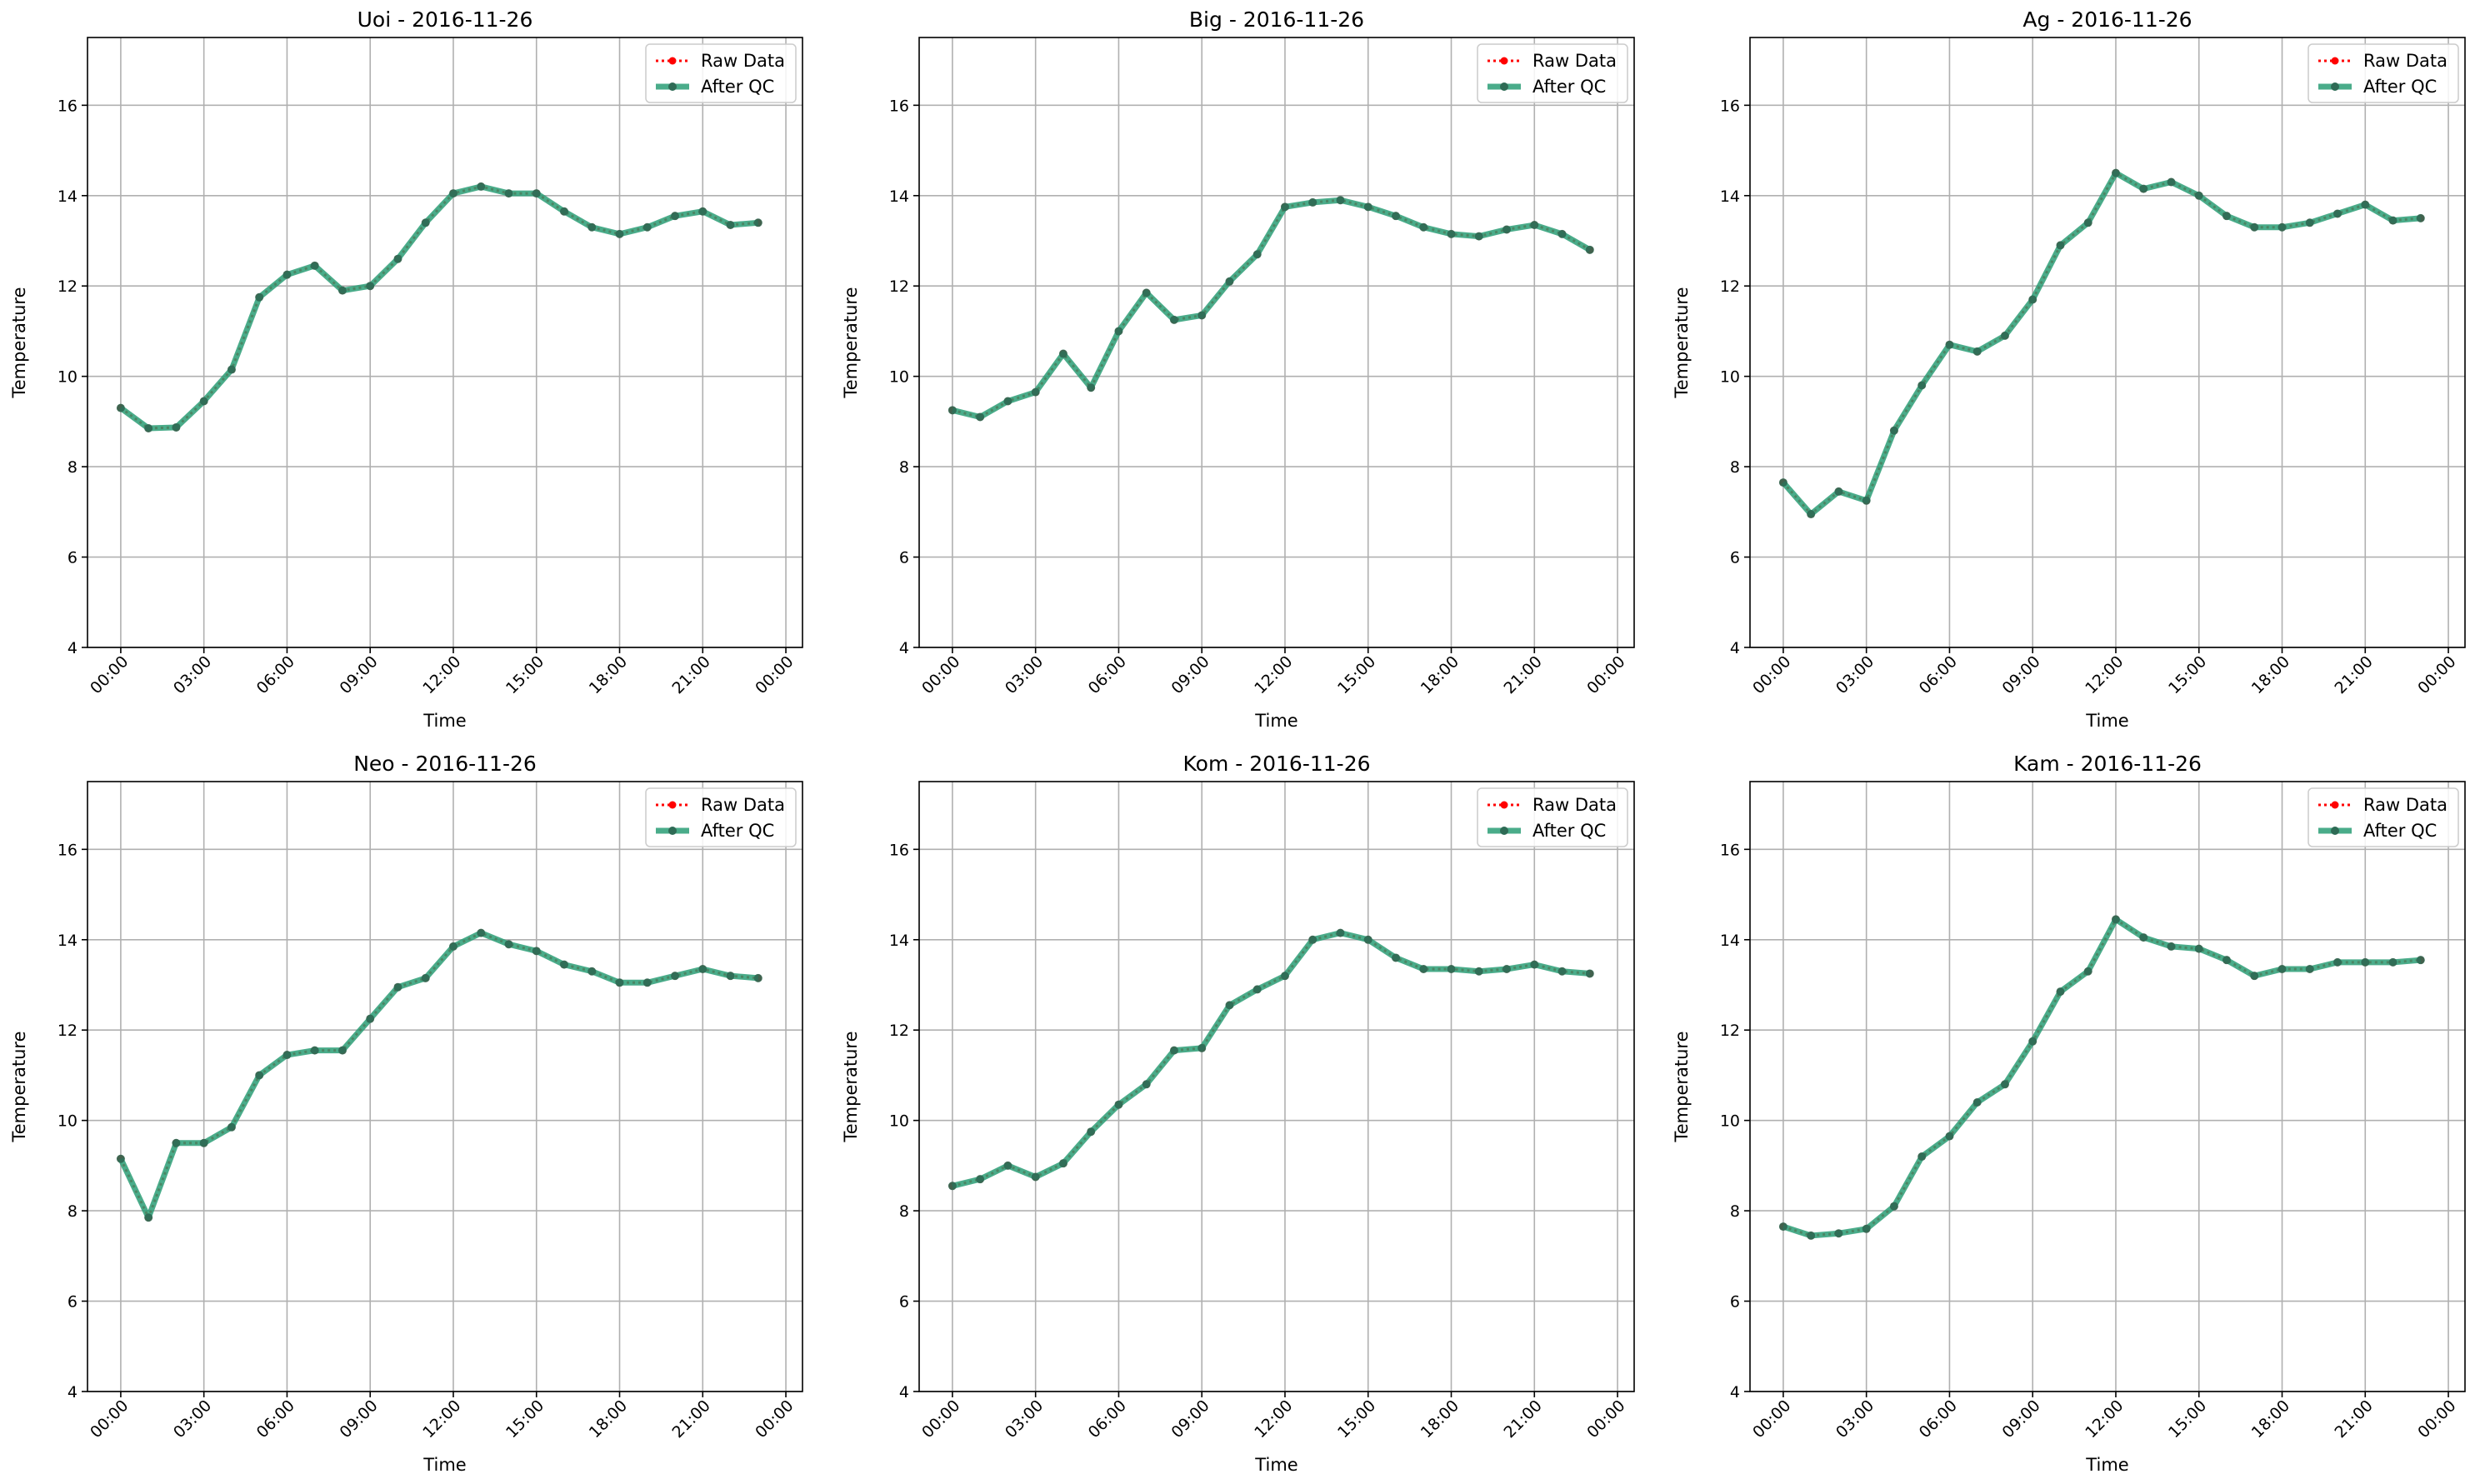  Describe the element at coordinates (1440, 1419) in the screenshot. I see `x-tick-label: 18:00` at that location.